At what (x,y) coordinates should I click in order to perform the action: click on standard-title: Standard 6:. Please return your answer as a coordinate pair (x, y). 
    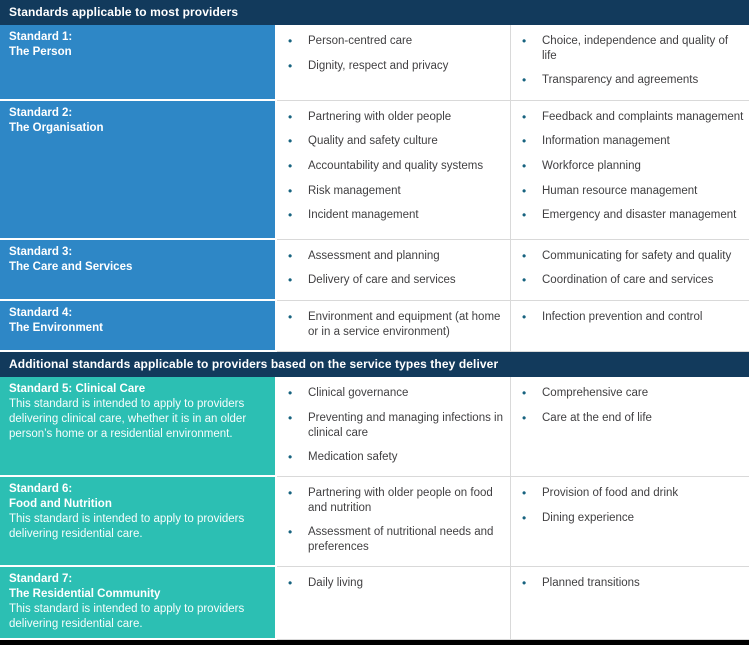
    Looking at the image, I should click on (41, 489).